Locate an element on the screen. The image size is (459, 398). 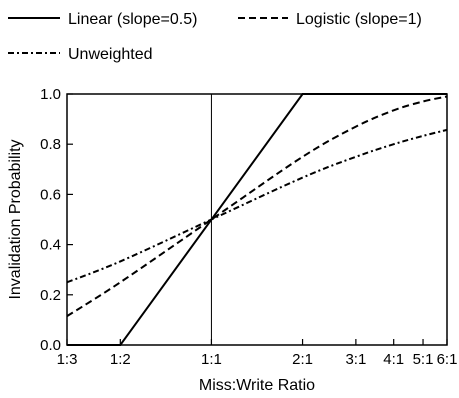
y-tick-label: 0.0 is located at coordinates (50, 345).